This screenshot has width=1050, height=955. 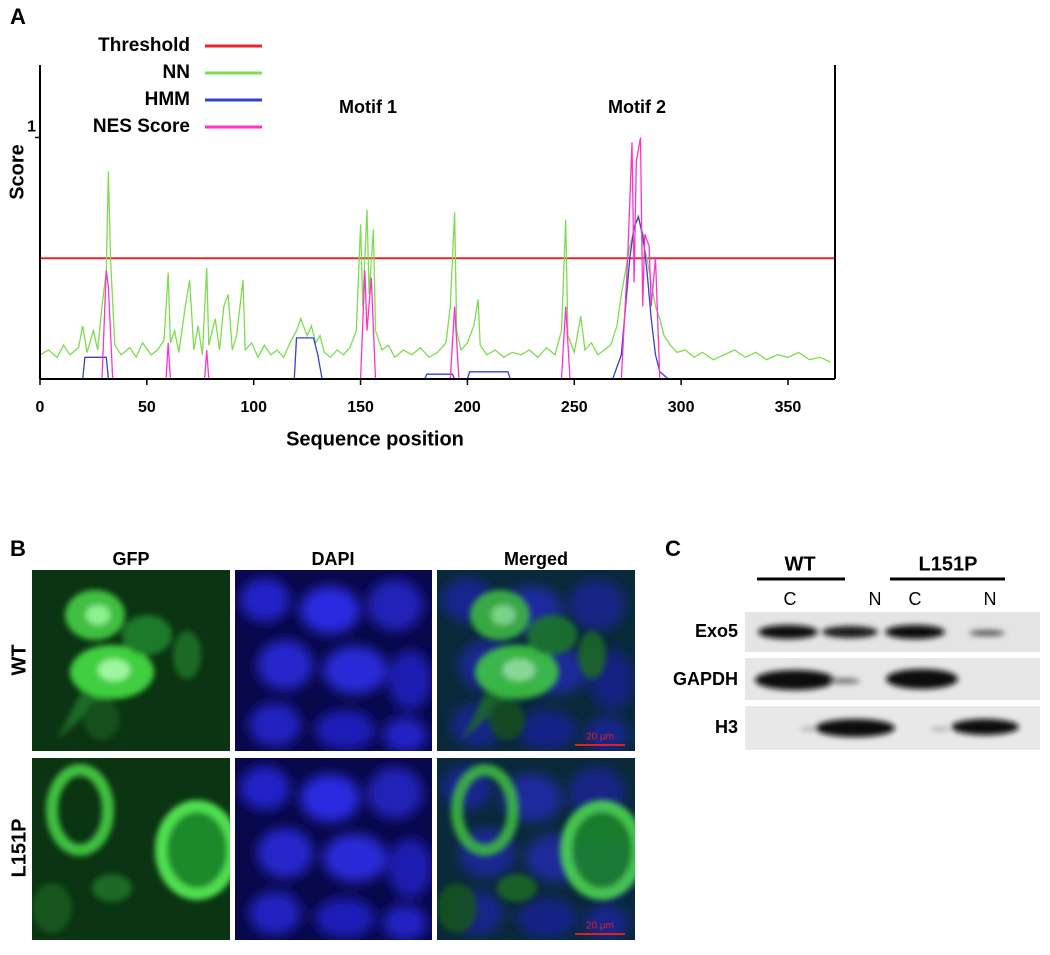 I want to click on legend-label: NN, so click(x=176, y=72).